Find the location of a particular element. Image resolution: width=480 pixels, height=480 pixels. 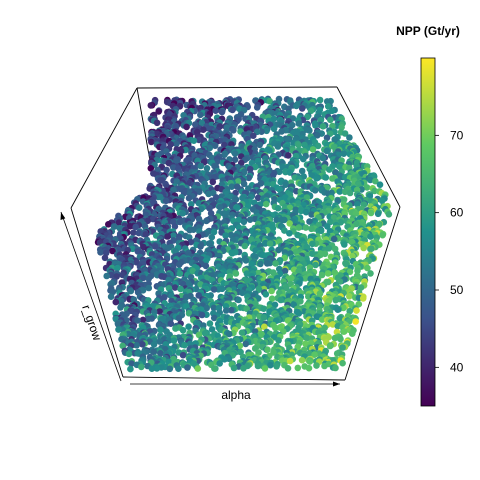

x-axis-arrow is located at coordinates (336, 384).